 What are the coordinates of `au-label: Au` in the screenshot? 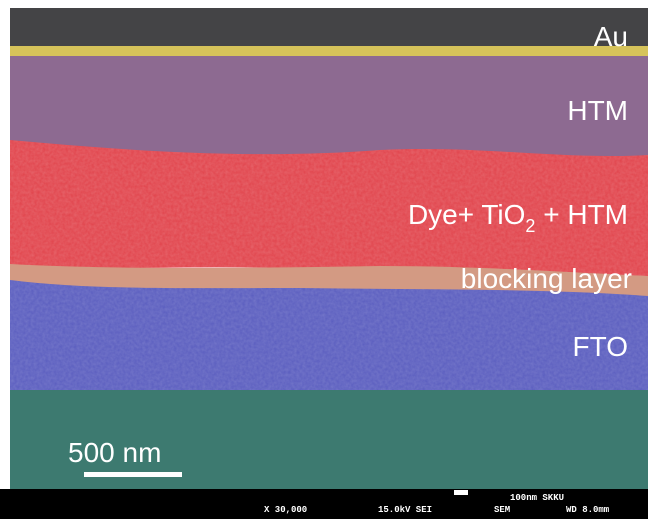 It's located at (611, 36).